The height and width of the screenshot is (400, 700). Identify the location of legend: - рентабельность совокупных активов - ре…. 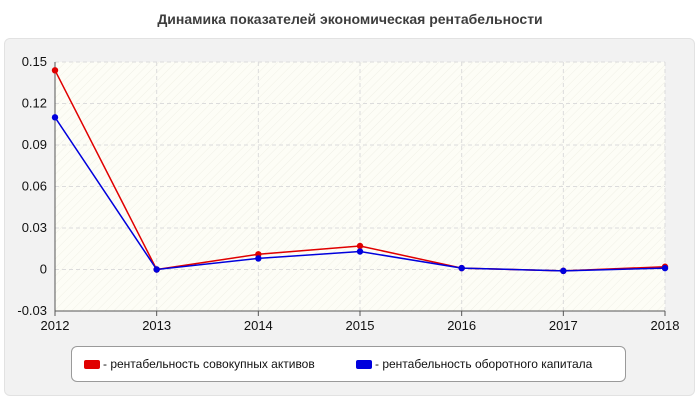
(348, 364).